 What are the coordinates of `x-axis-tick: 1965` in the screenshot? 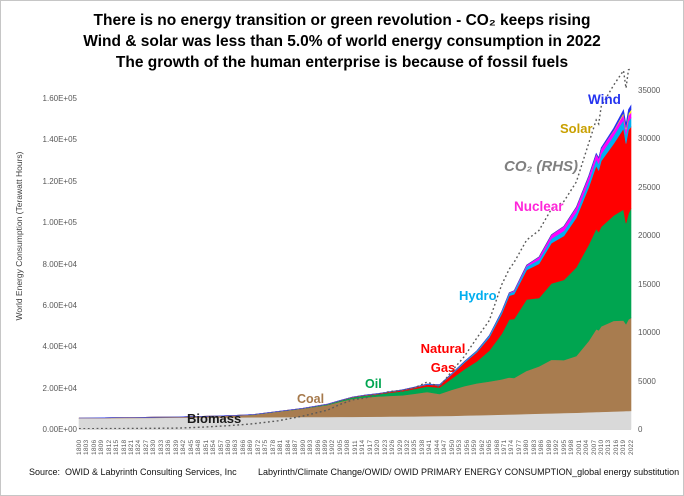 It's located at (490, 447).